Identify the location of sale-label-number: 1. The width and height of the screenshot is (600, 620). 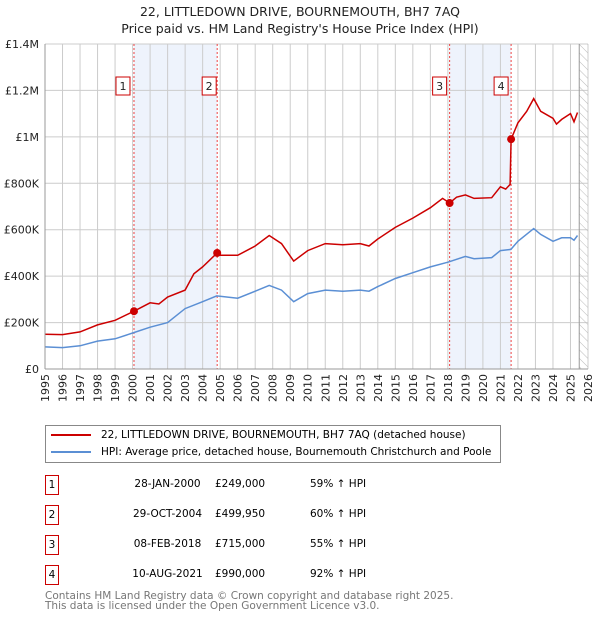
(122, 86).